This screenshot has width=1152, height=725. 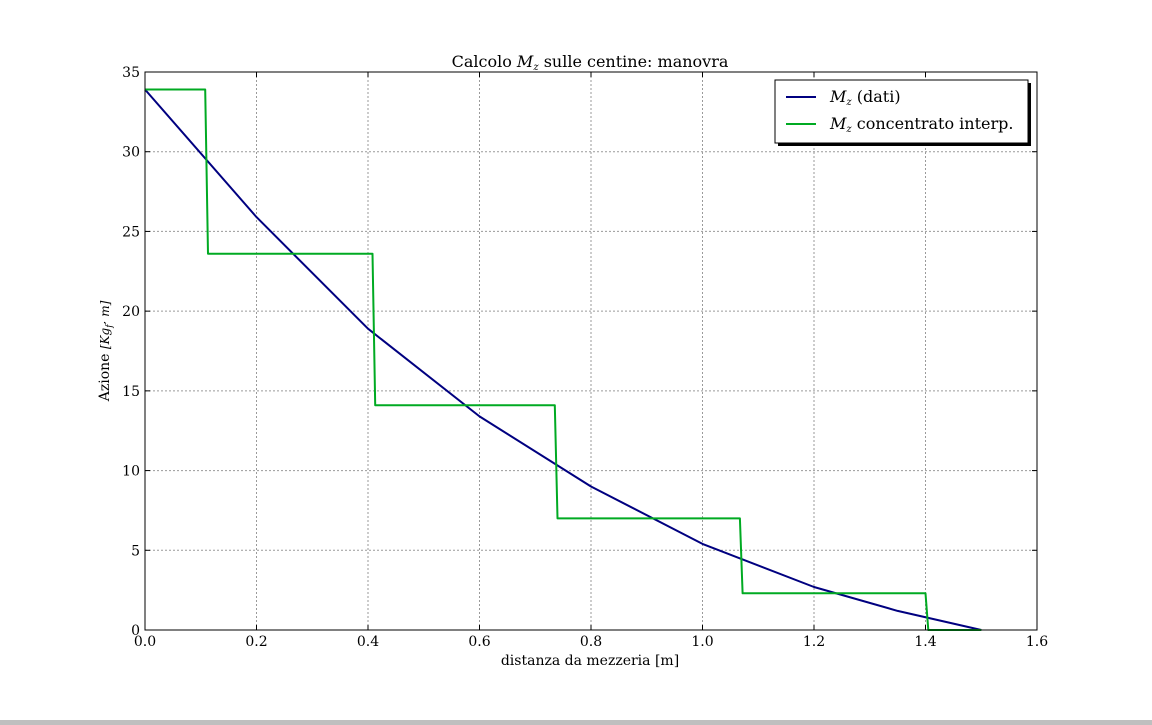 What do you see at coordinates (131, 232) in the screenshot?
I see `y-tick-label: 25` at bounding box center [131, 232].